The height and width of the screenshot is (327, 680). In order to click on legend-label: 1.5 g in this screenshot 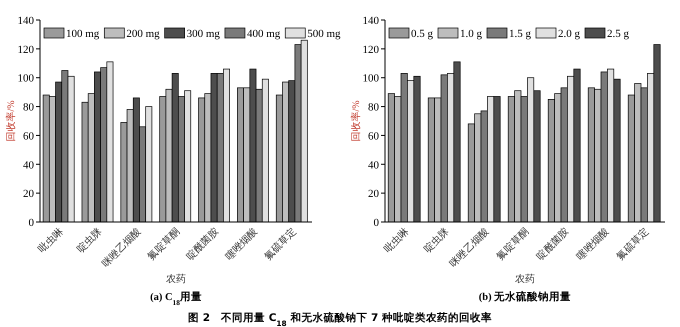, I will do `click(520, 34)`.